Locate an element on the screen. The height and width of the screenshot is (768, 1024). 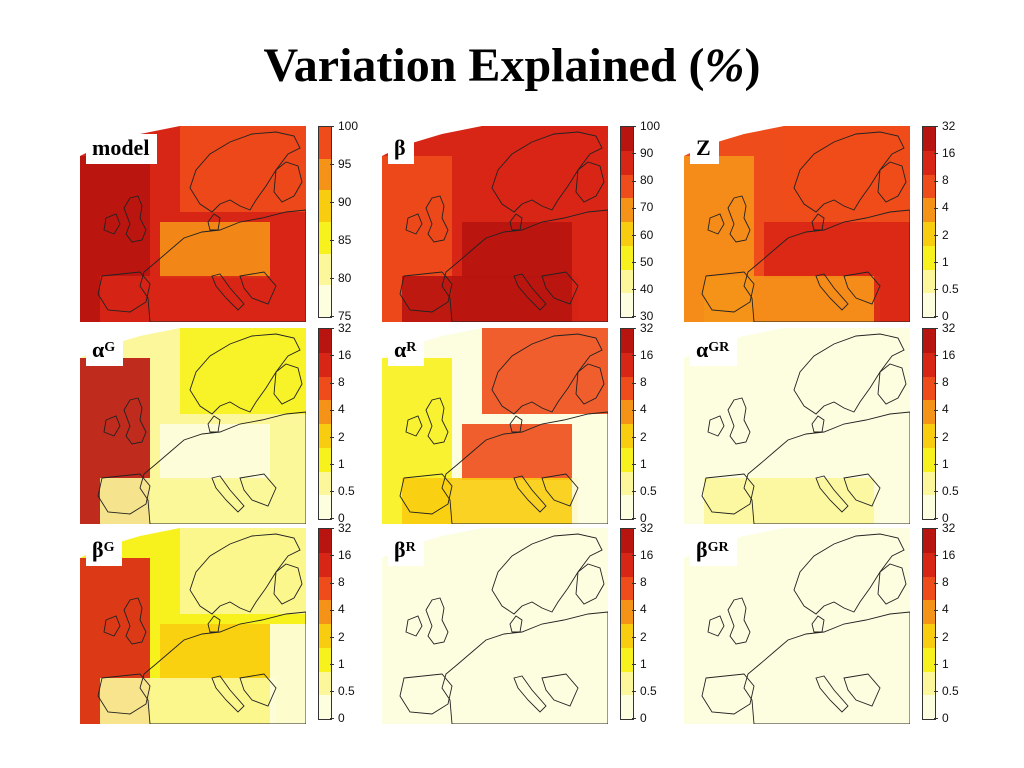
map-model is located at coordinates (193, 224).